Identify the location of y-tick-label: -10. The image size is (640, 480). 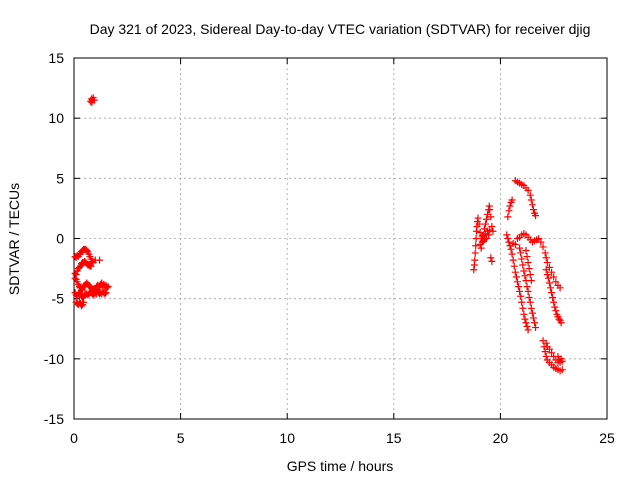
(54, 359).